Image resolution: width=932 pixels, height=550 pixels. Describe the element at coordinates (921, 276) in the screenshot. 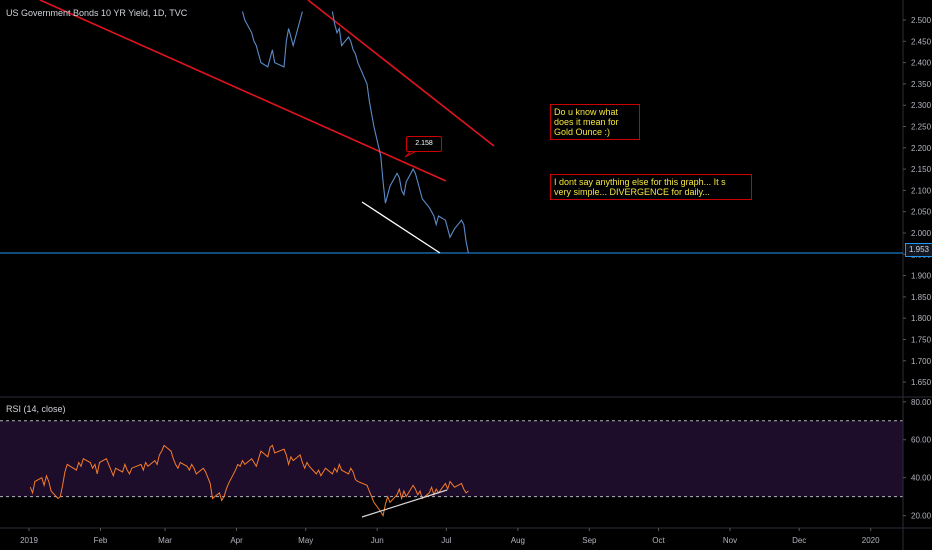

I see `y-tick-label: 1.900` at that location.